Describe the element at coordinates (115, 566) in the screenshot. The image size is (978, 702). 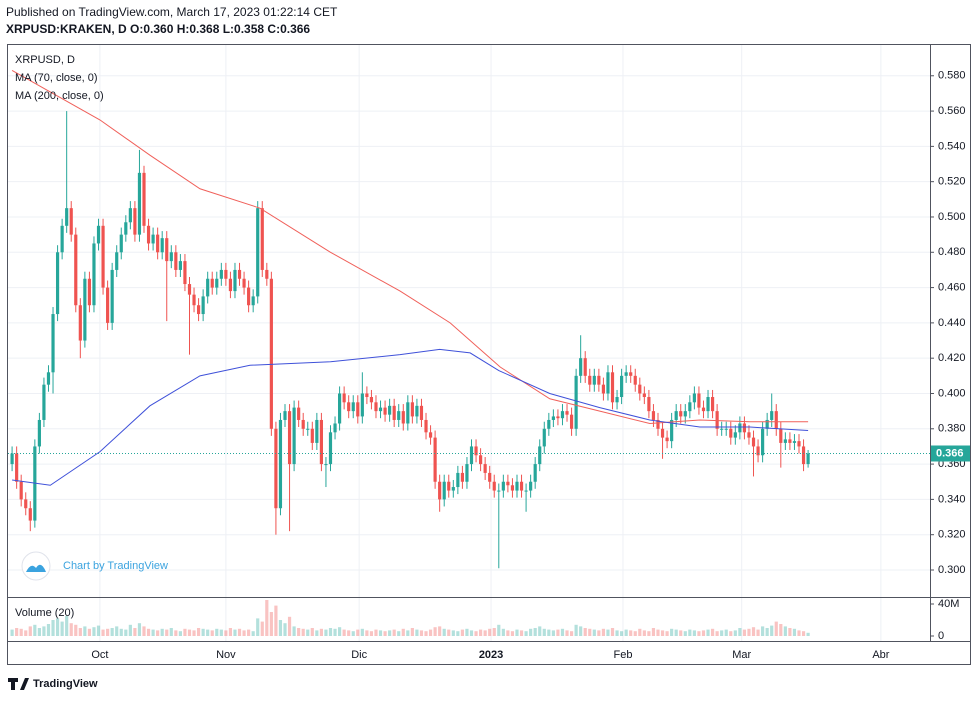
I see `watermark-text: Chart by TradingView` at that location.